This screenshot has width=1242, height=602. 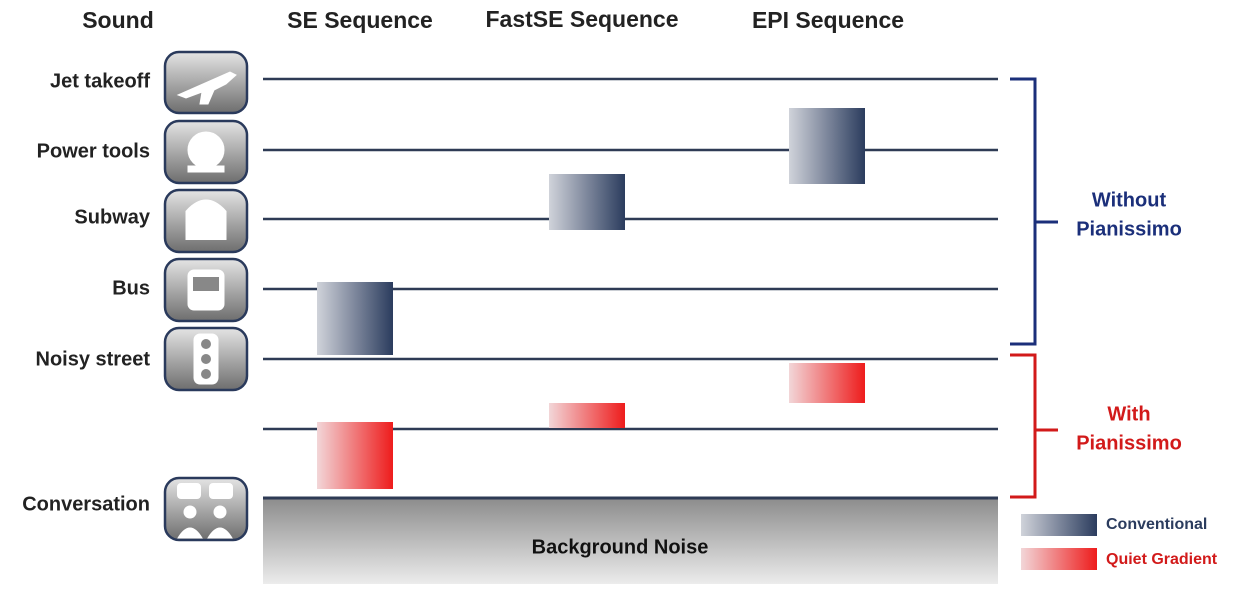 What do you see at coordinates (1128, 414) in the screenshot?
I see `bracket-label: With` at bounding box center [1128, 414].